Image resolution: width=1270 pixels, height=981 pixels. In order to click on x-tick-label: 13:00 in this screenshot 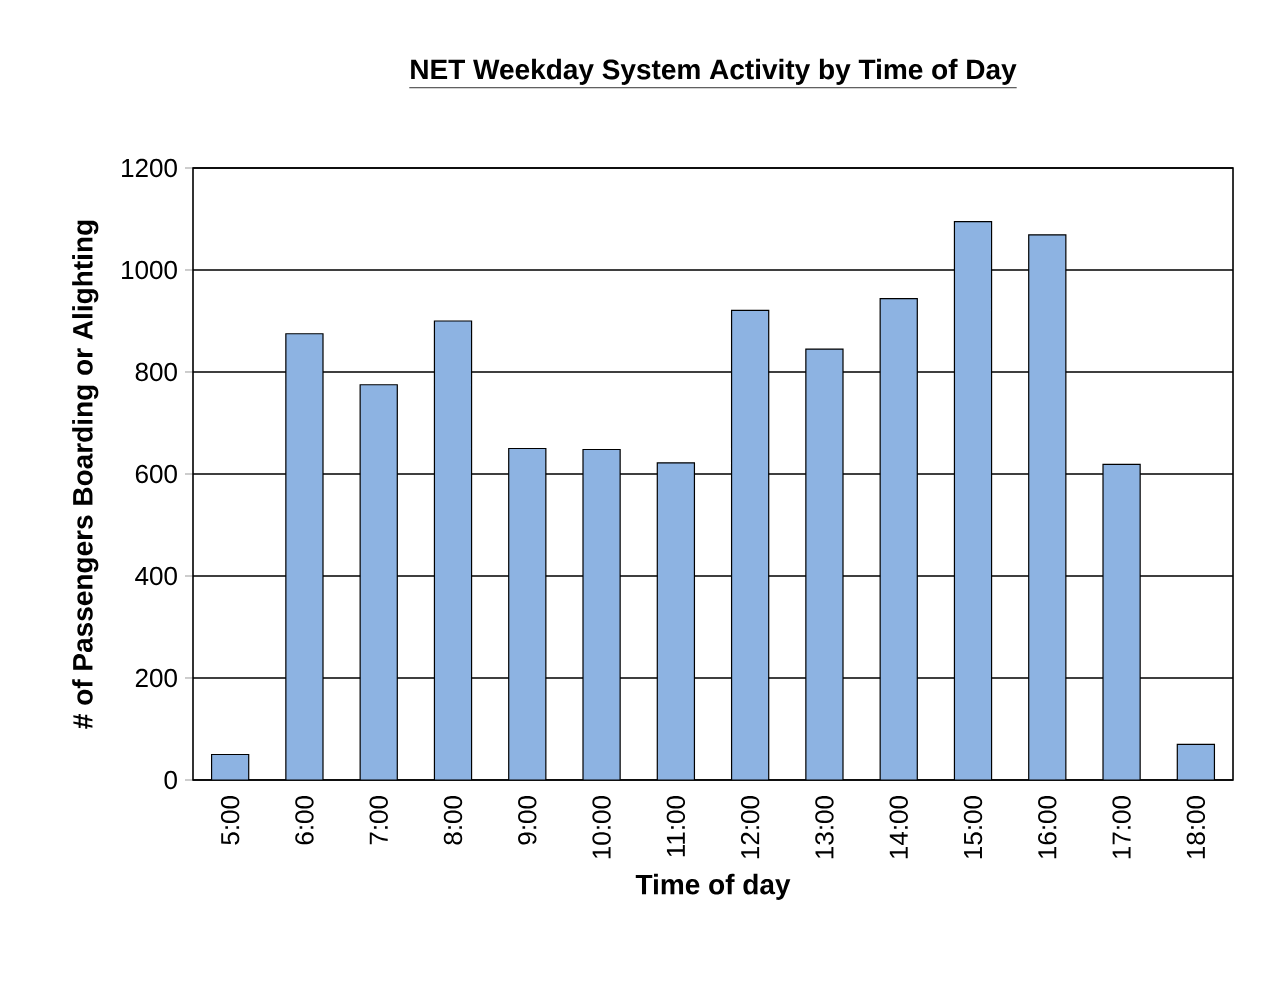, I will do `click(824, 827)`.